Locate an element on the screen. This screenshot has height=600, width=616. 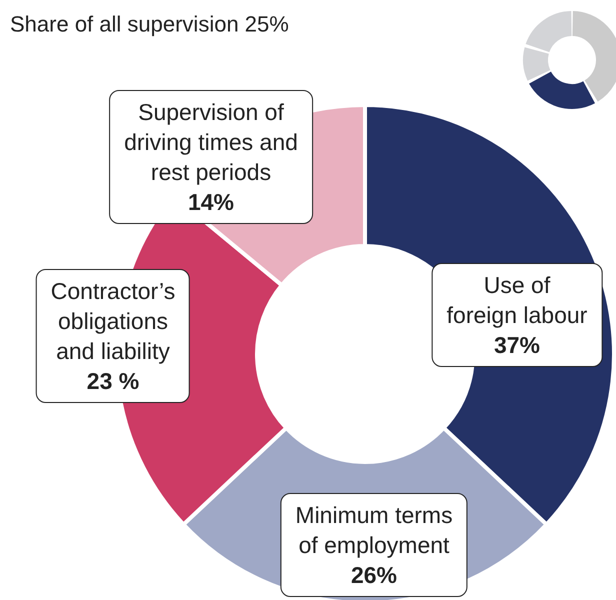
data-label: 37% is located at coordinates (517, 345).